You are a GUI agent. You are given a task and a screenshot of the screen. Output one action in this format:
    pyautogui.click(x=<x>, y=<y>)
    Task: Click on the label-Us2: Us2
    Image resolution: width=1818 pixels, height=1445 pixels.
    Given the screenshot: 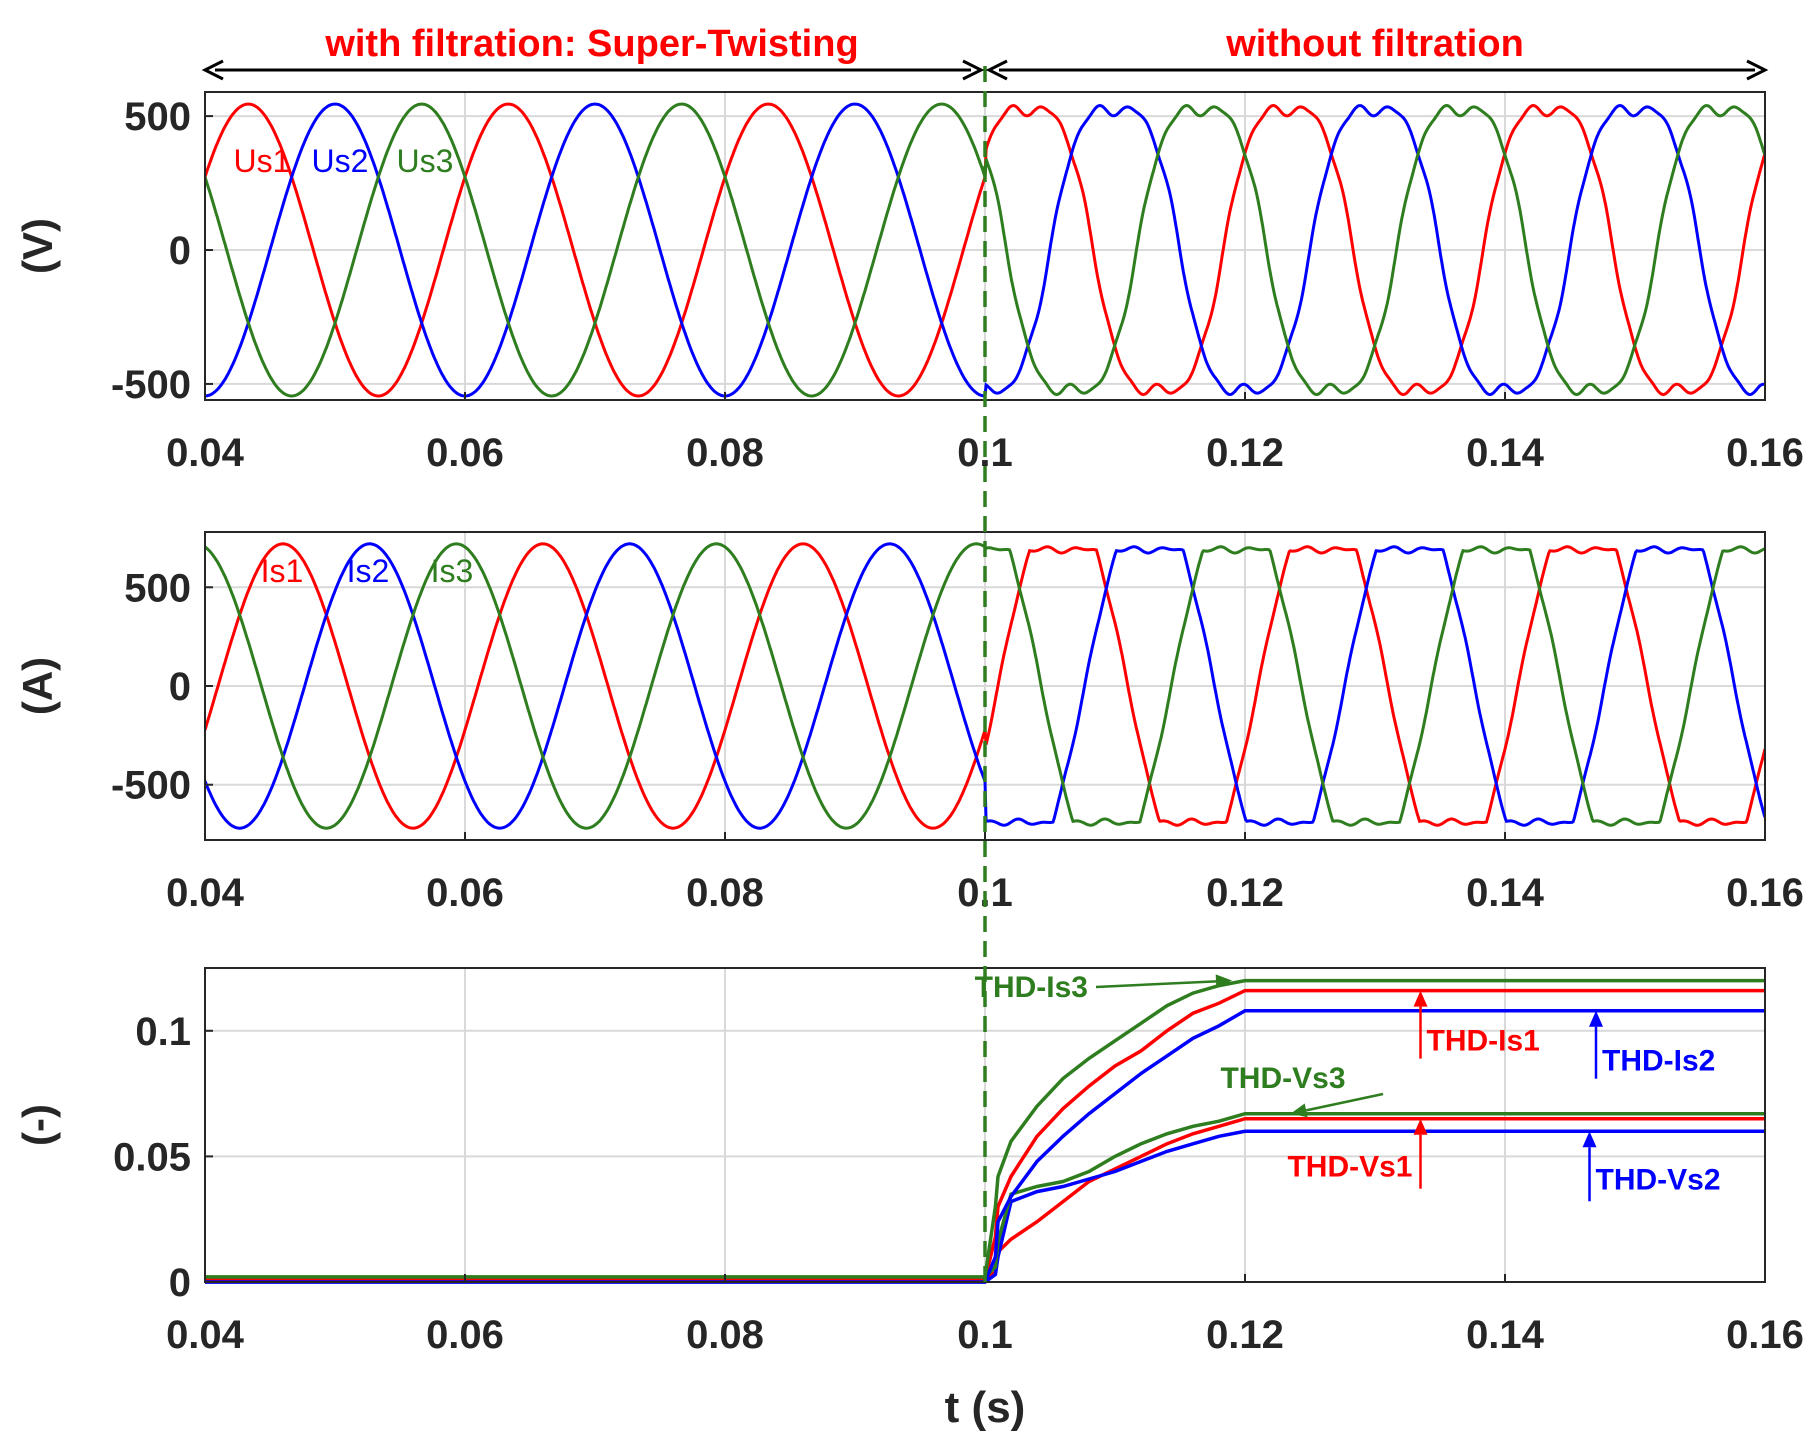 What is the action you would take?
    pyautogui.click(x=340, y=161)
    